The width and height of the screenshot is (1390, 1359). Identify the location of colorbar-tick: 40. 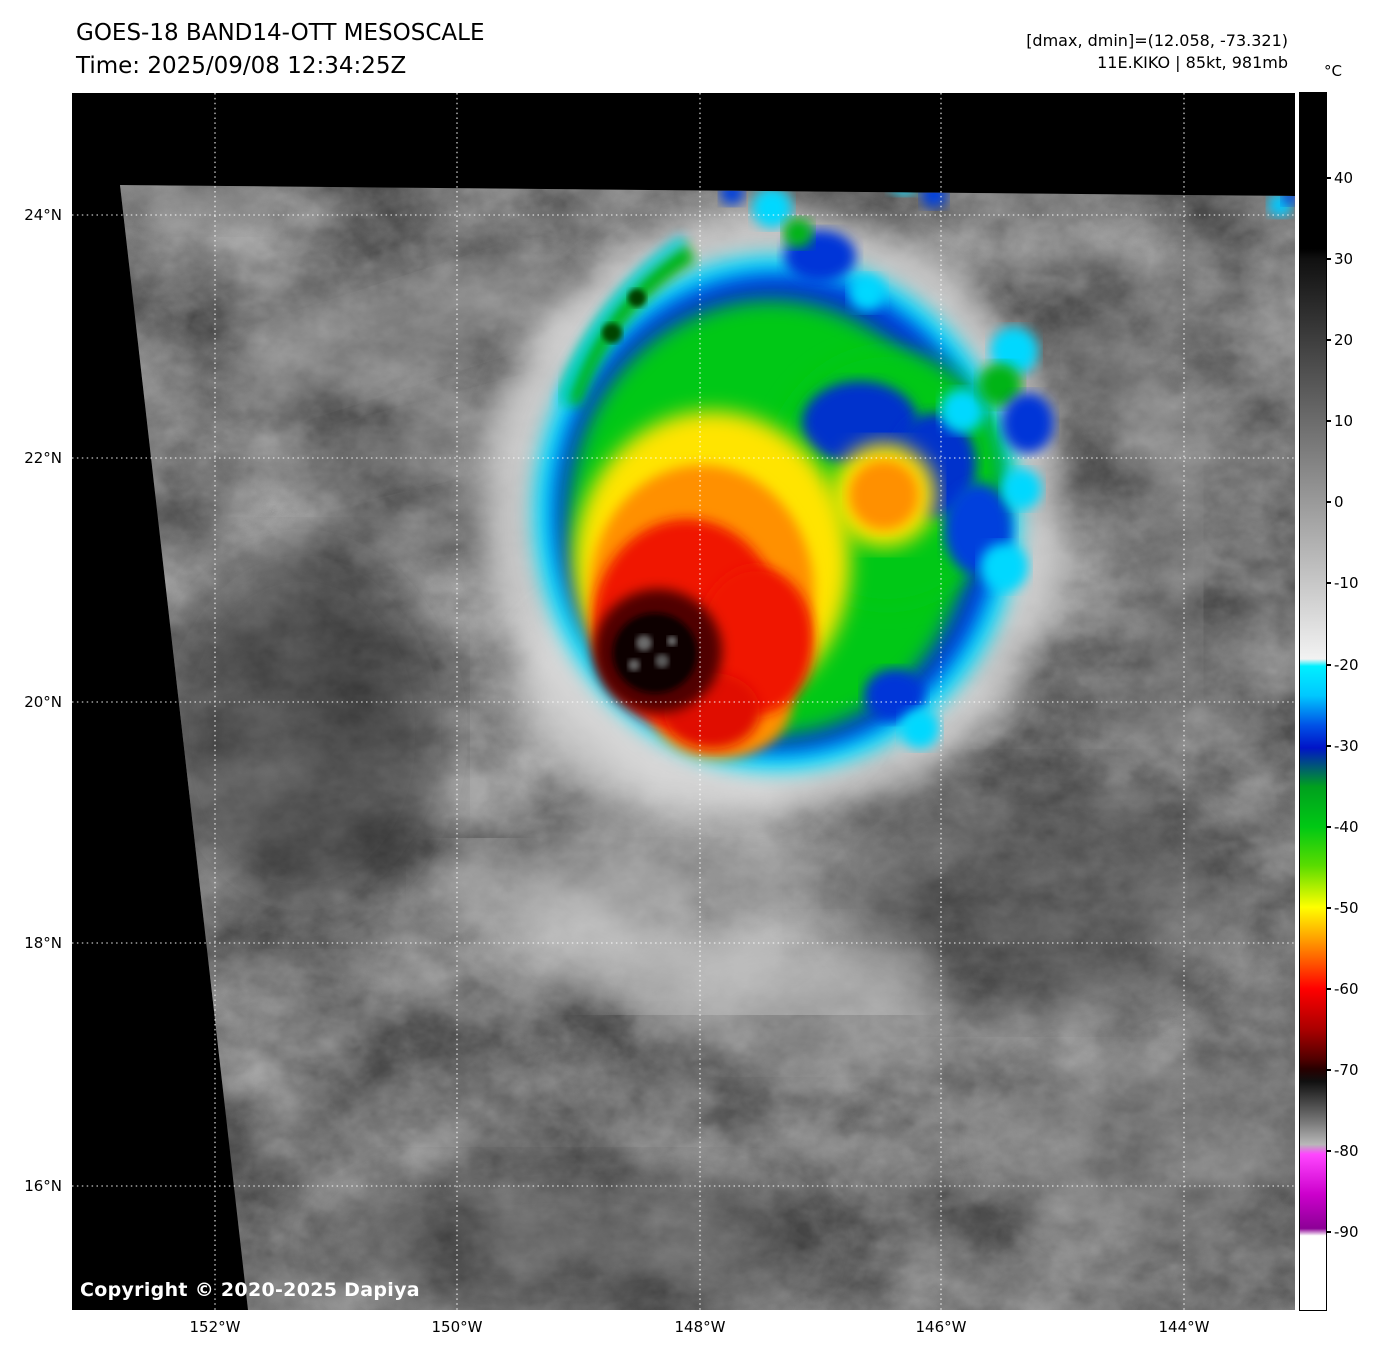
(1339, 178).